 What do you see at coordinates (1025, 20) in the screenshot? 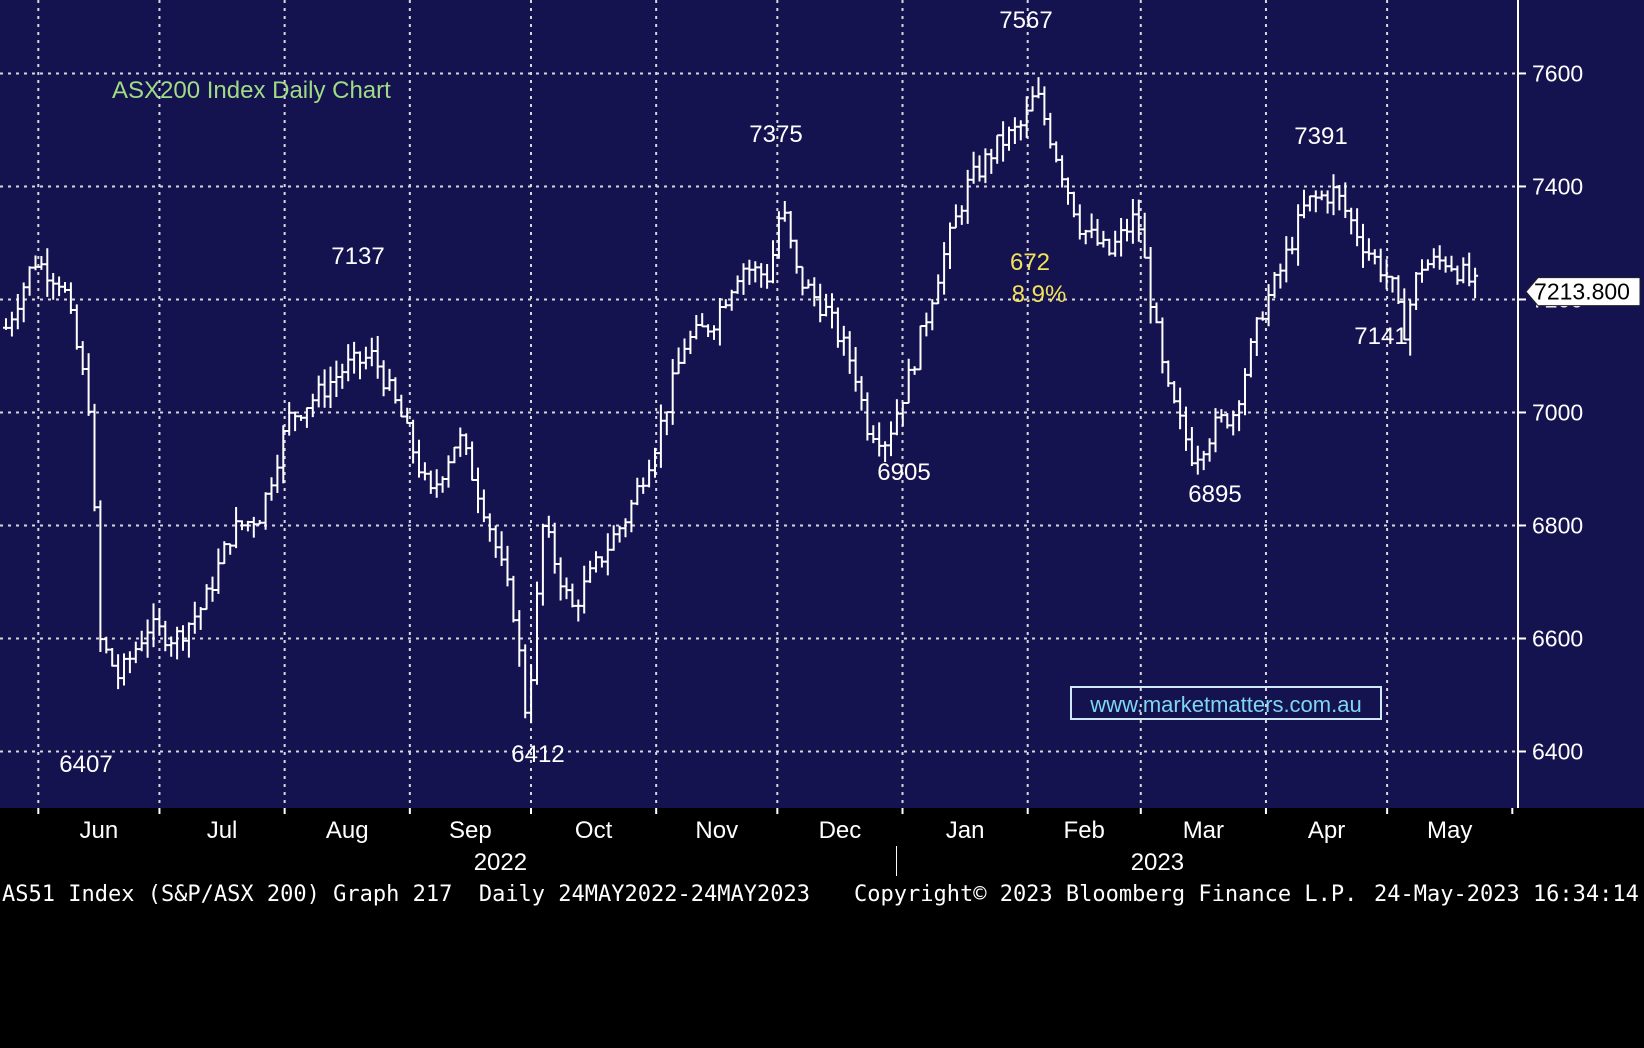
I see `annotation-label: 7567` at bounding box center [1025, 20].